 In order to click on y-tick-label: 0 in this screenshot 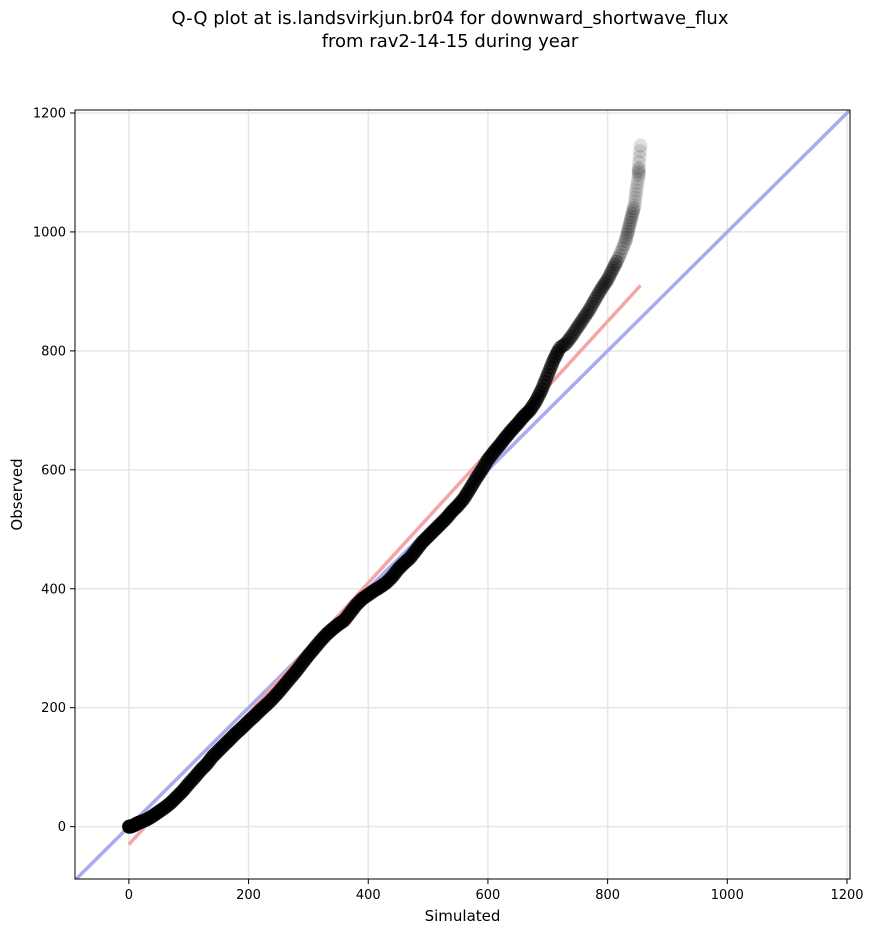, I will do `click(62, 827)`.